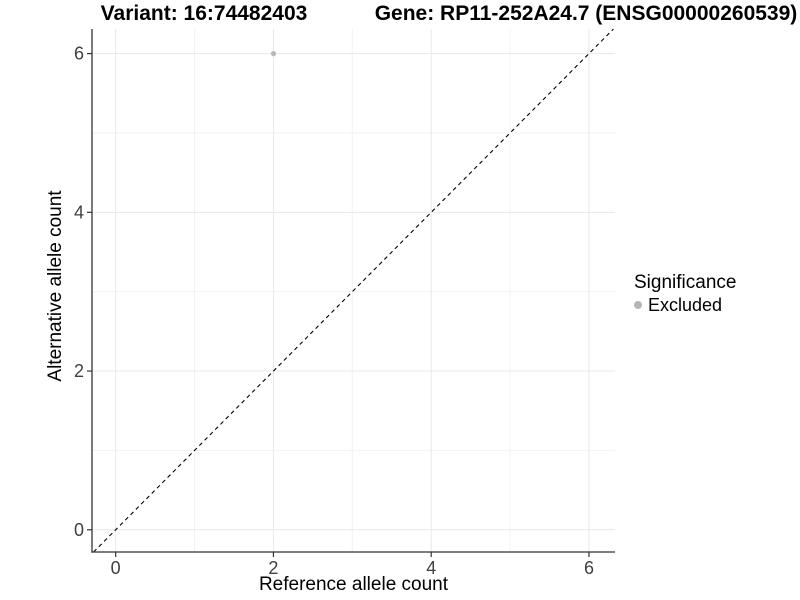 This screenshot has width=800, height=600. I want to click on legend-items: Excluded, so click(685, 305).